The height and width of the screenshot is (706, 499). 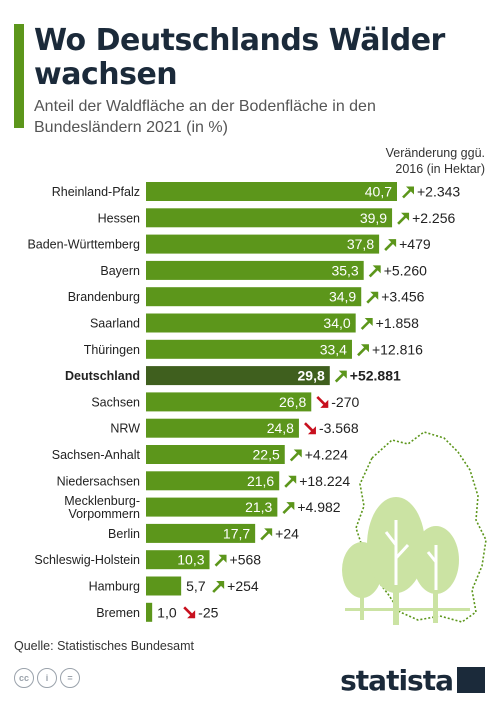 I want to click on source-note: Quelle: Statistisches Bundesamt, so click(x=104, y=646).